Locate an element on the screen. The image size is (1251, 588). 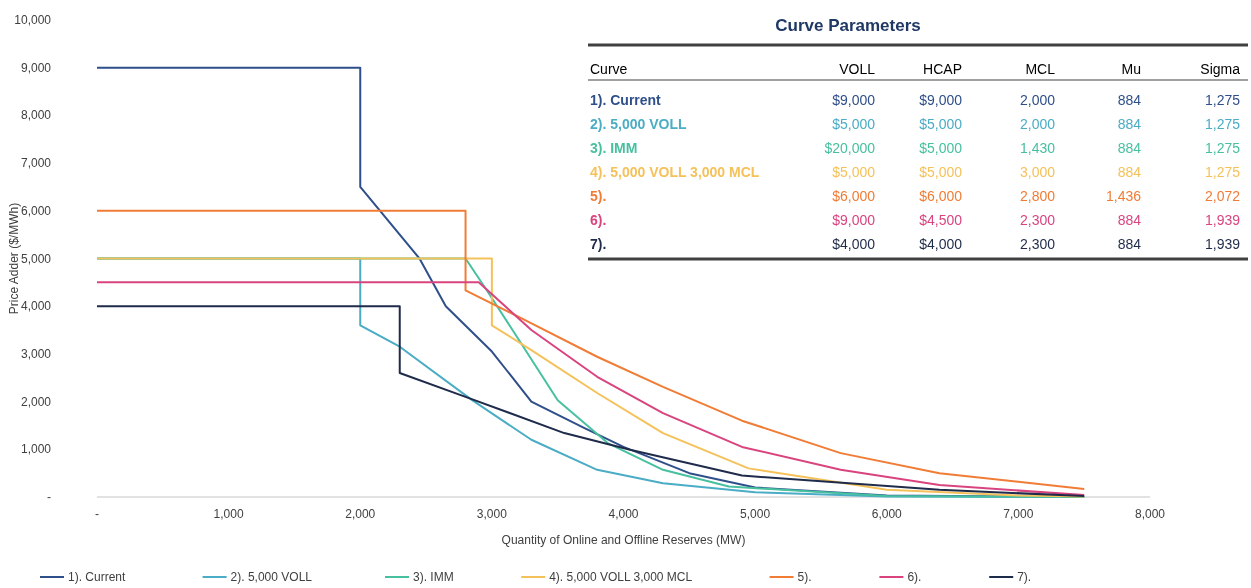
category-label: Sigma is located at coordinates (1220, 69).